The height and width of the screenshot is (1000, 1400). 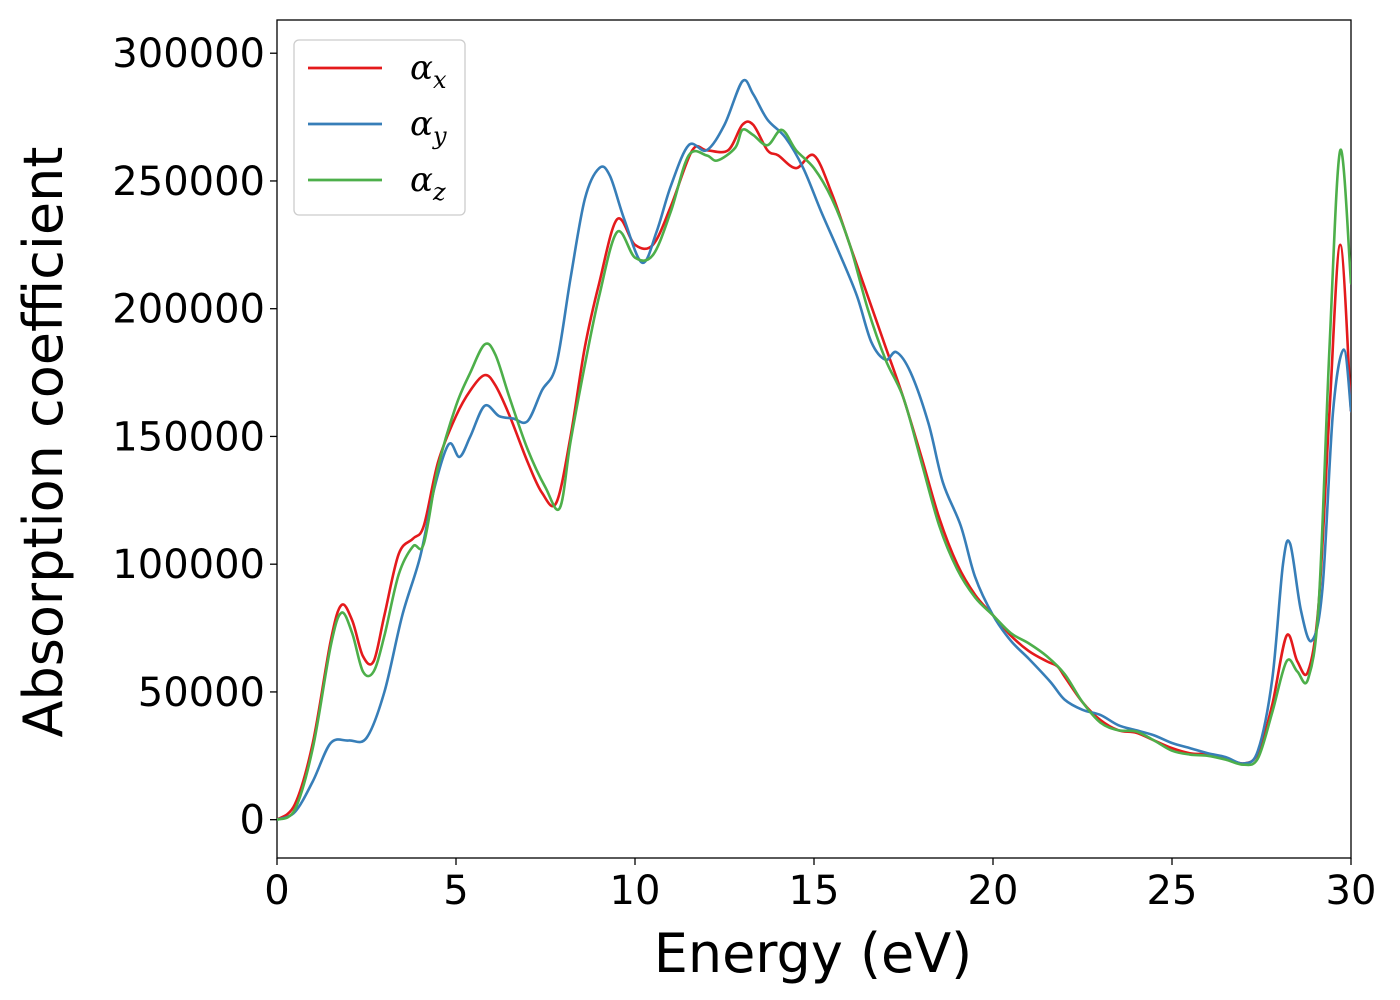 I want to click on legend-box, so click(x=379, y=127).